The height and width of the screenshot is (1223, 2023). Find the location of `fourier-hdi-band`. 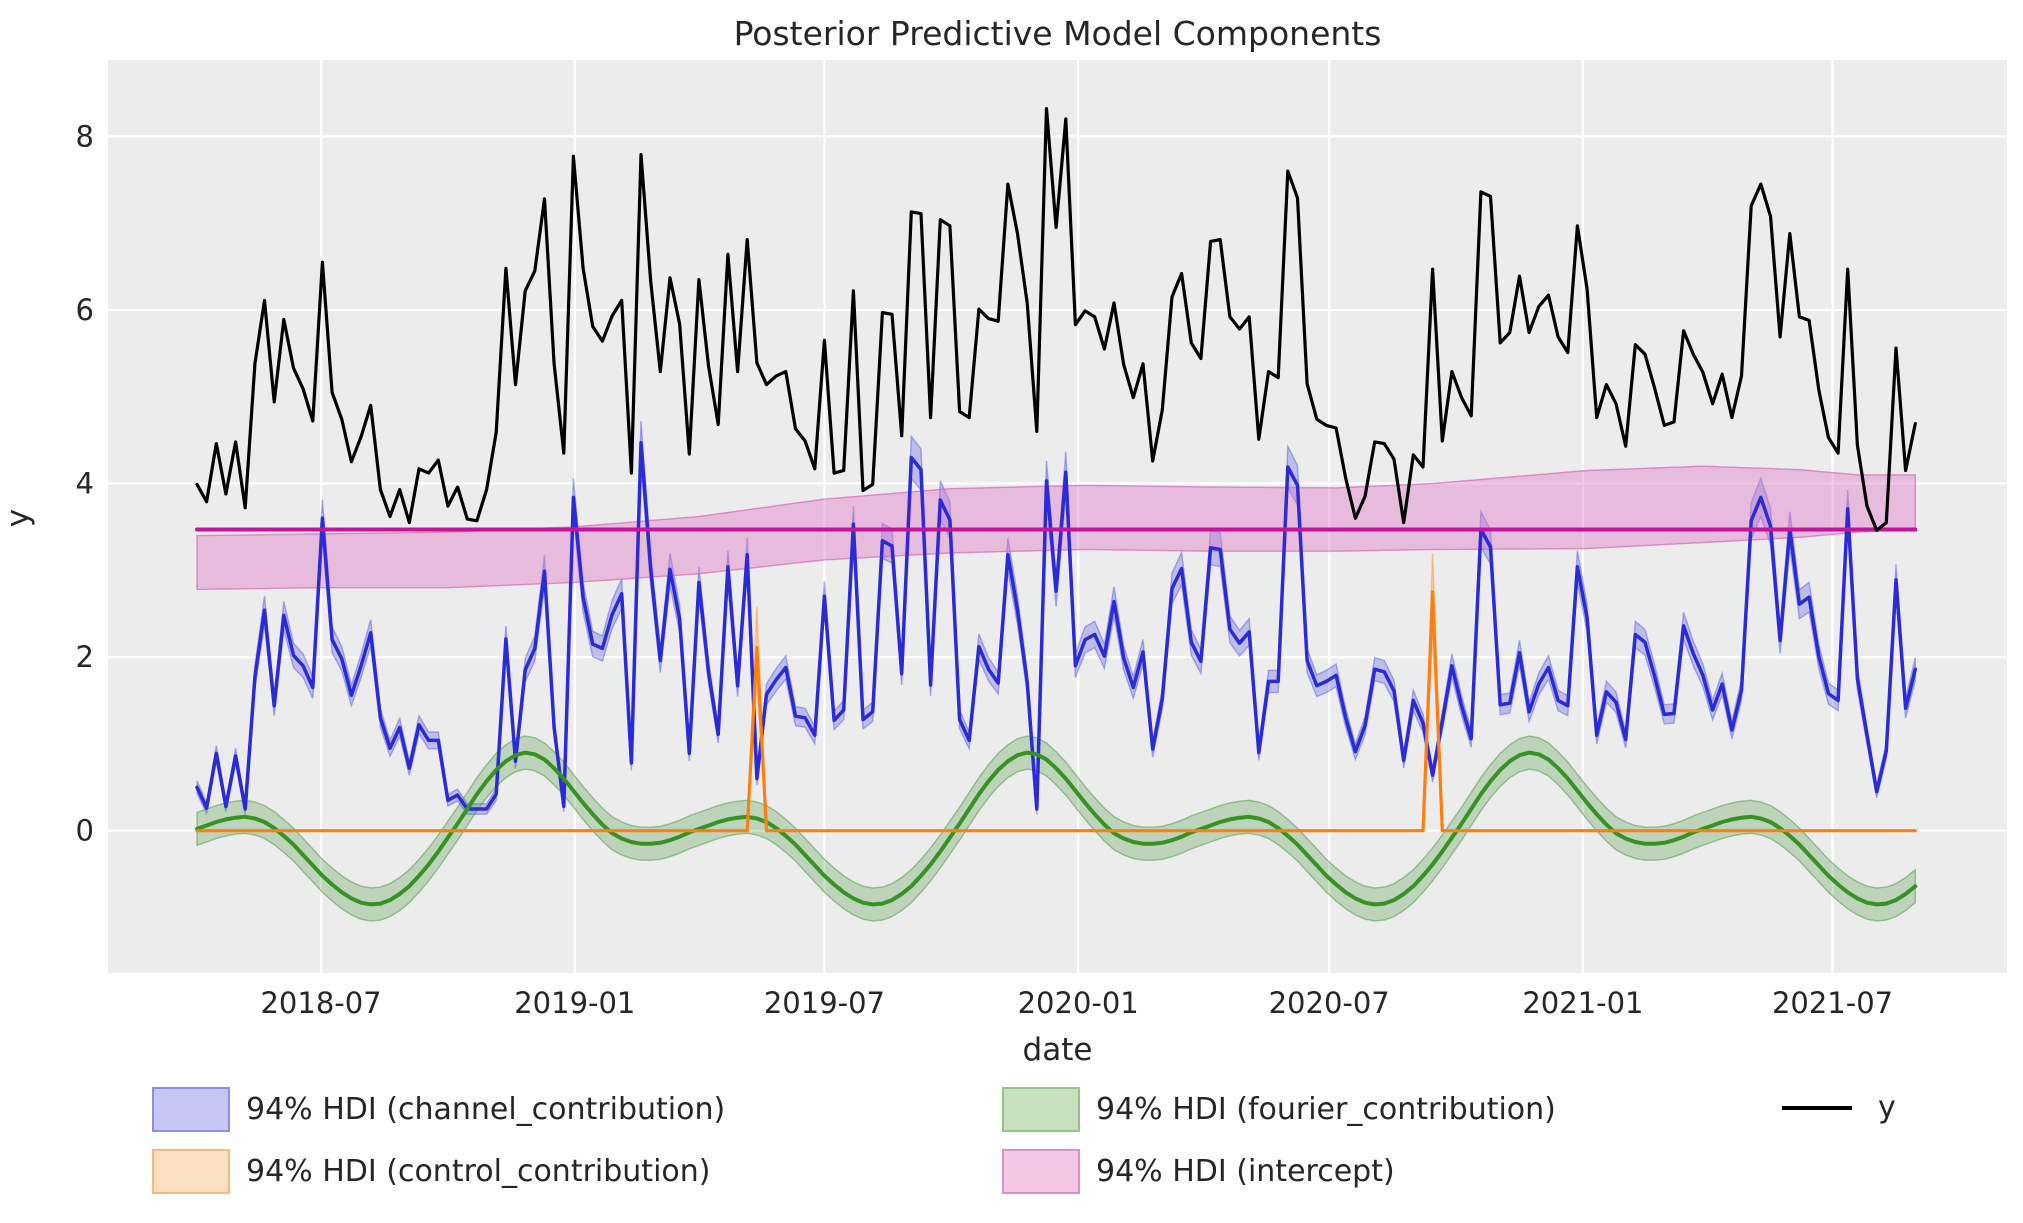

fourier-hdi-band is located at coordinates (1056, 828).